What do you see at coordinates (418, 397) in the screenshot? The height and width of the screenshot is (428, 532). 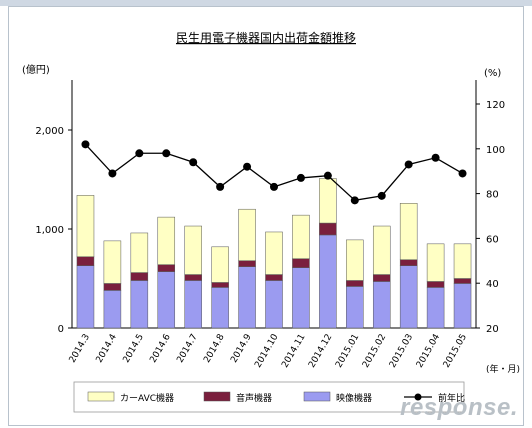 I see `legend-line-marker` at bounding box center [418, 397].